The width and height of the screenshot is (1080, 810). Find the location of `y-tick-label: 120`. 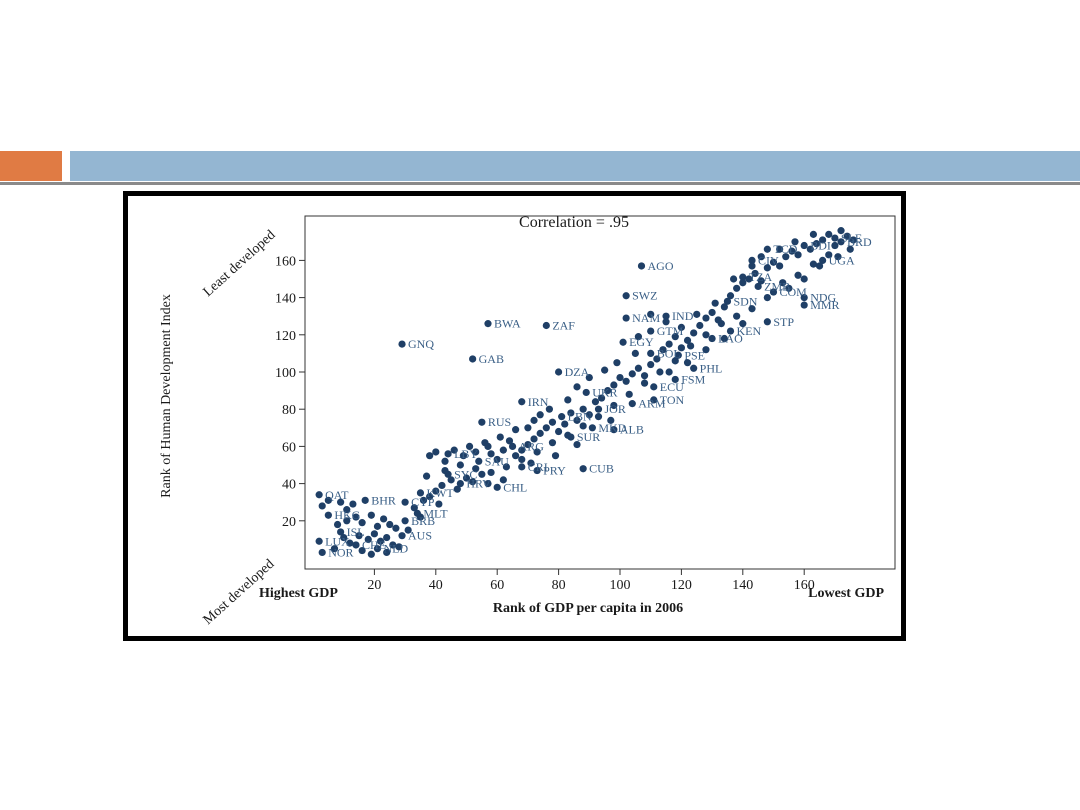

y-tick-label: 120 is located at coordinates (285, 336).